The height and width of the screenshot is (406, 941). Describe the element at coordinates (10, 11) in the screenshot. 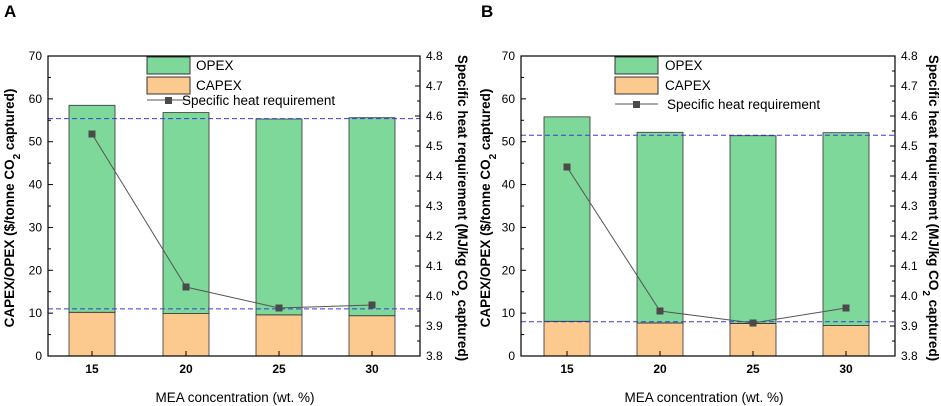

I see `panel-letter: A` at that location.